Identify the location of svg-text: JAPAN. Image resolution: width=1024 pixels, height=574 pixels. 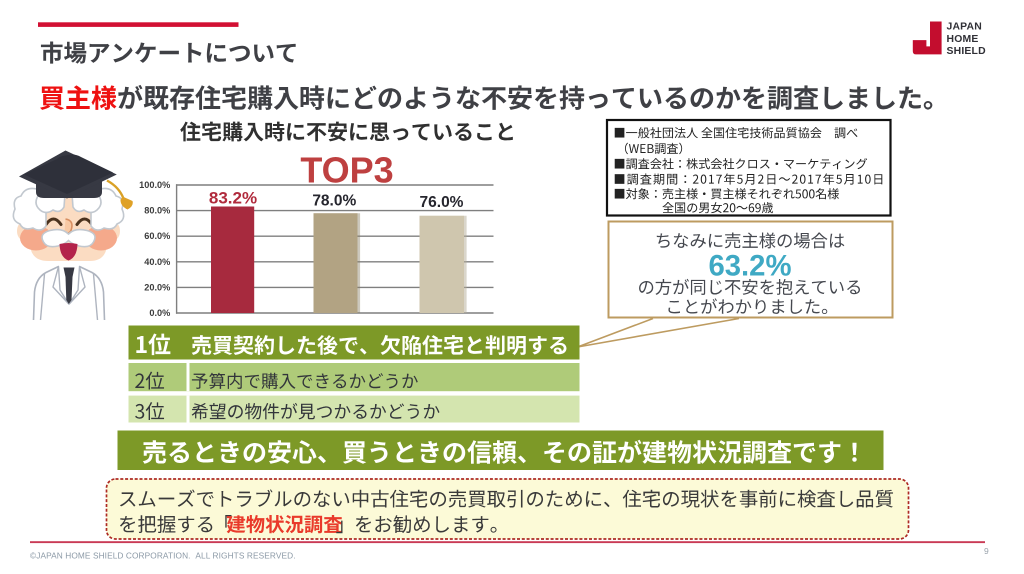
(964, 27).